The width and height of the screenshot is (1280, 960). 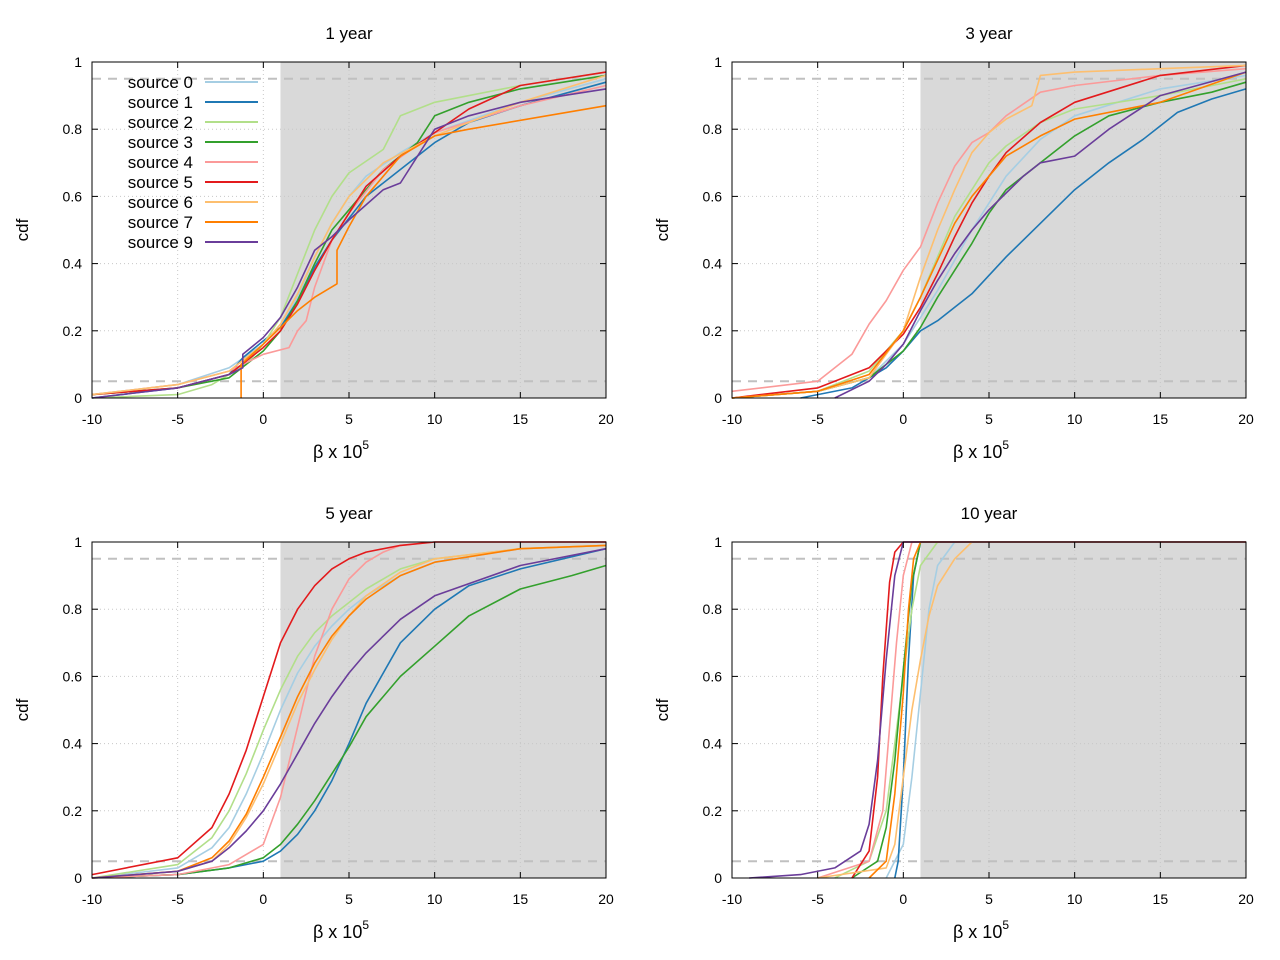 I want to click on chart-title: 1 year, so click(x=349, y=33).